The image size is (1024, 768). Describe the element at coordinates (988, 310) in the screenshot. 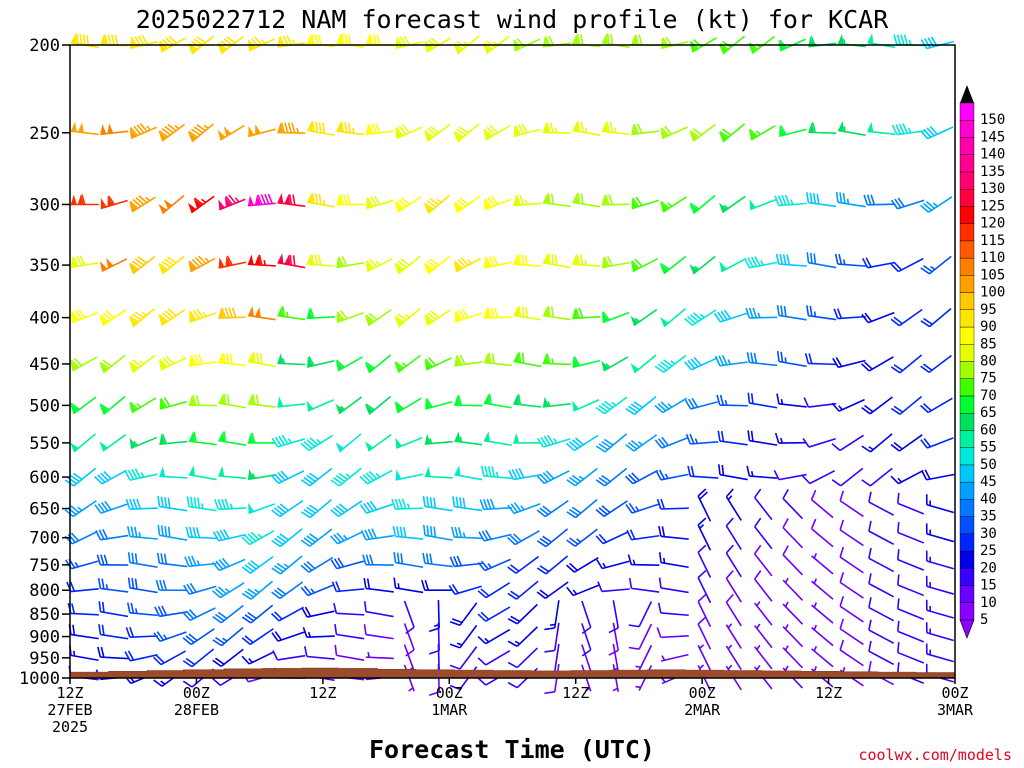

I see `colorbar-label: 95` at that location.